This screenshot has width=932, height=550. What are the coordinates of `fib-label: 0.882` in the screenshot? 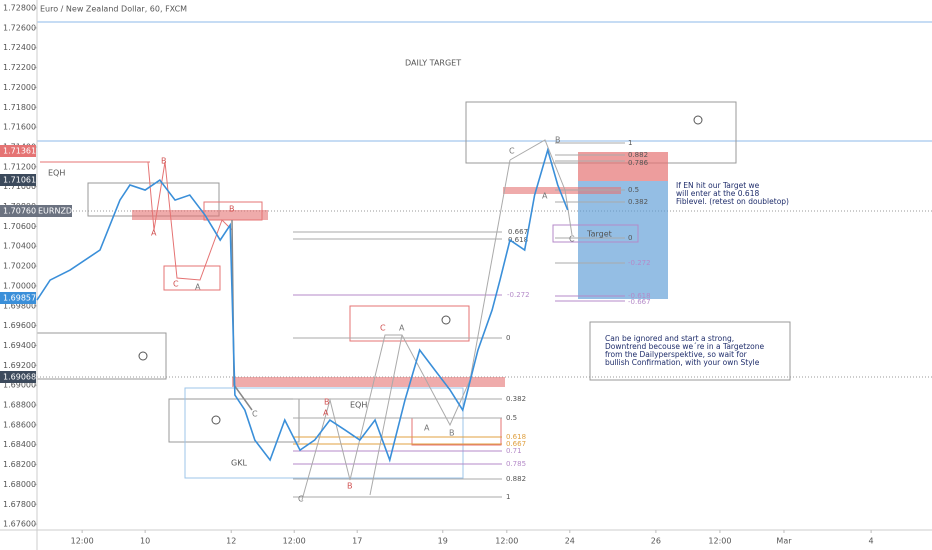 It's located at (638, 155).